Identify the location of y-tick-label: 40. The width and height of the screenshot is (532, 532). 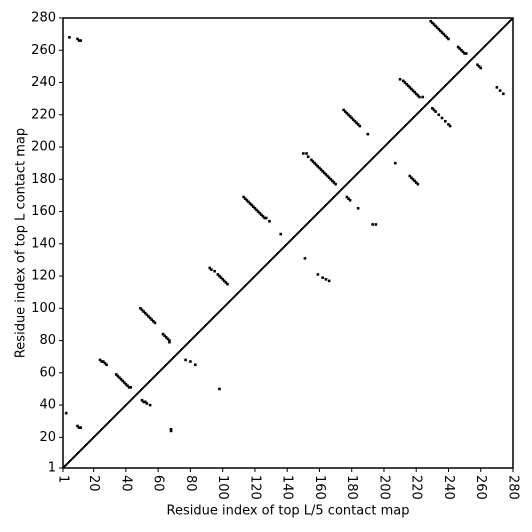
(47, 405).